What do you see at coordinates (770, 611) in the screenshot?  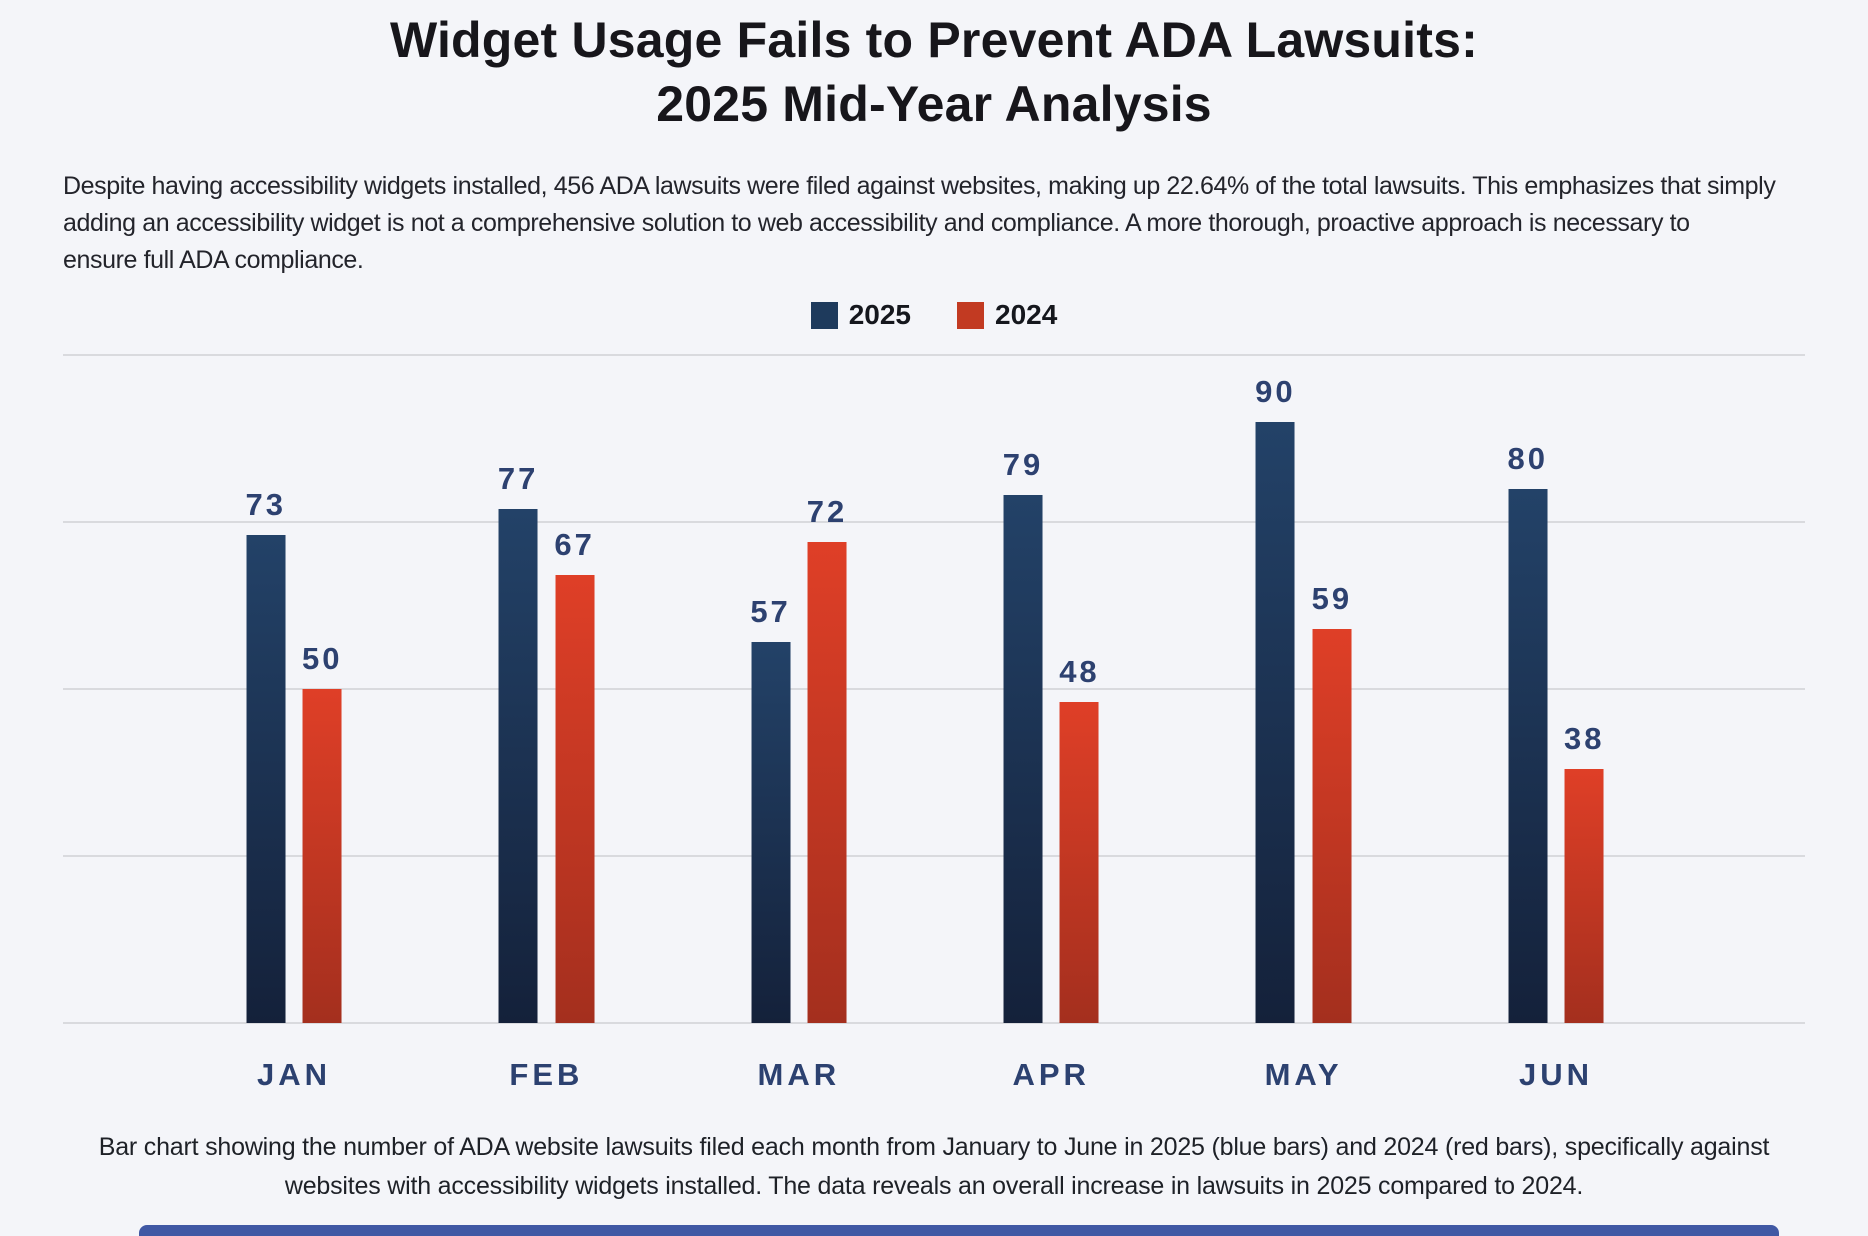 I see `bar-value-label: 57` at bounding box center [770, 611].